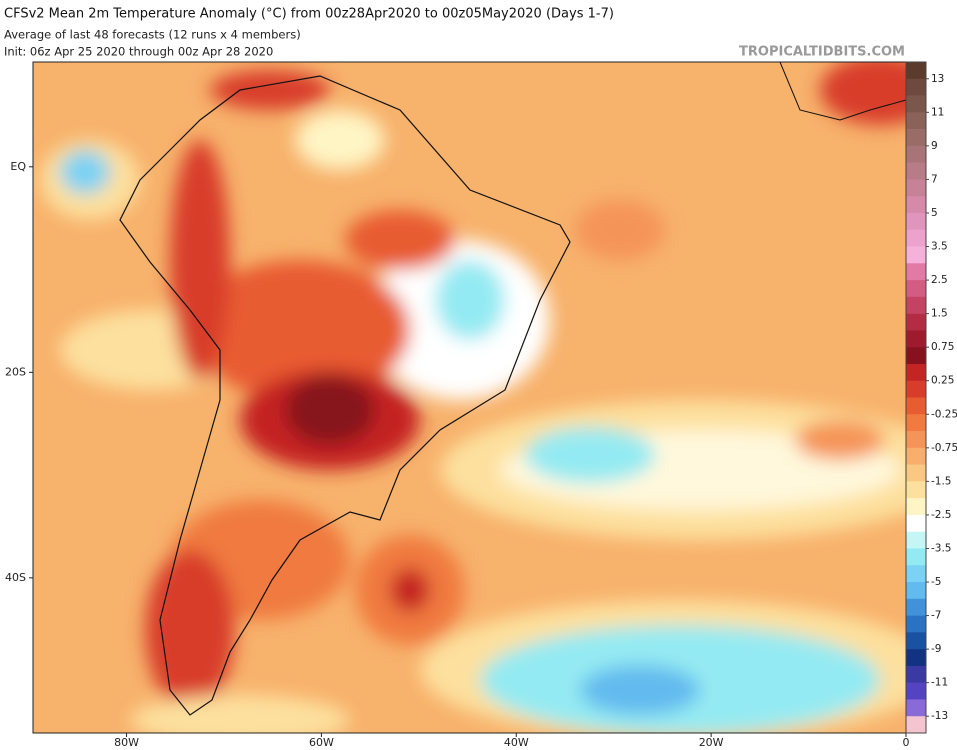 Image resolution: width=957 pixels, height=750 pixels. Describe the element at coordinates (934, 146) in the screenshot. I see `colorbar-label: 9` at that location.